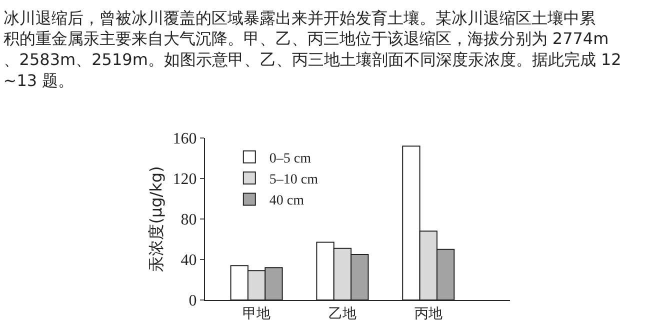 The image size is (660, 334). What do you see at coordinates (188, 261) in the screenshot?
I see `y-tick-label: 40` at bounding box center [188, 261].